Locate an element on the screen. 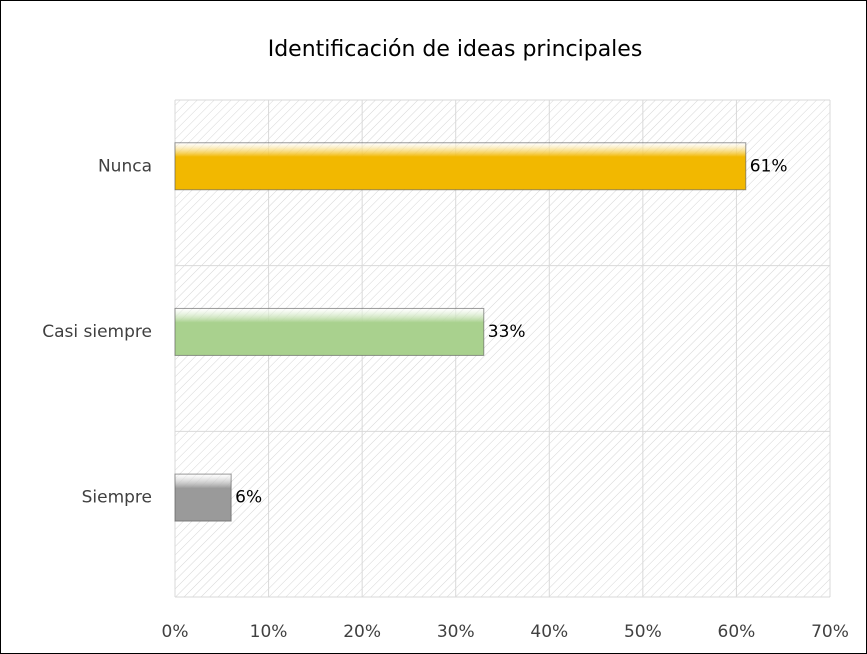  y-tick-label: Siempre is located at coordinates (117, 498).